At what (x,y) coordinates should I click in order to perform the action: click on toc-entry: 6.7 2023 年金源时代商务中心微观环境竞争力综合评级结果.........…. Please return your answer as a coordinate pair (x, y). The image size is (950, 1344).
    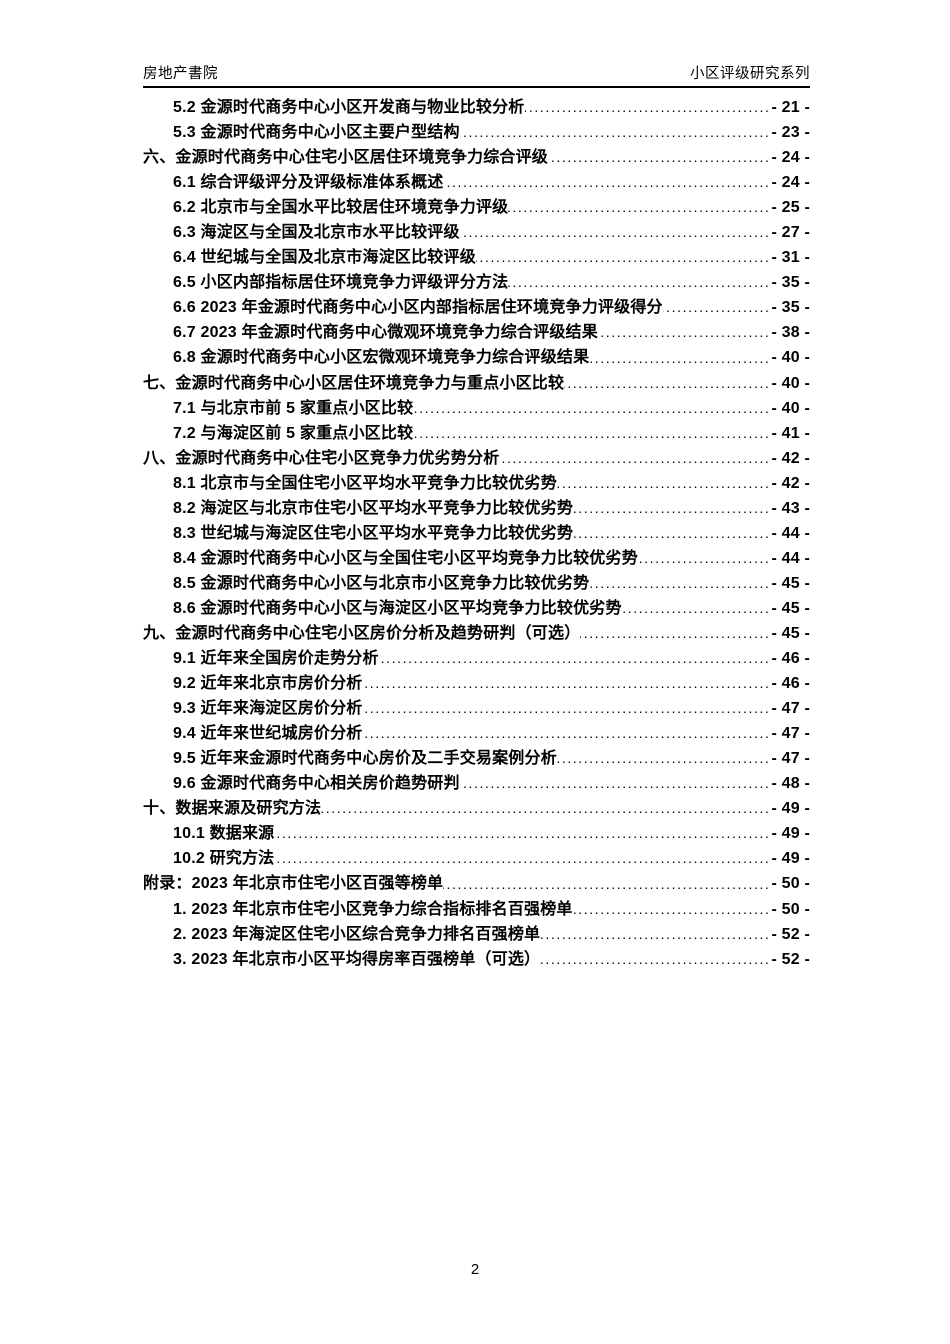
    Looking at the image, I should click on (476, 332).